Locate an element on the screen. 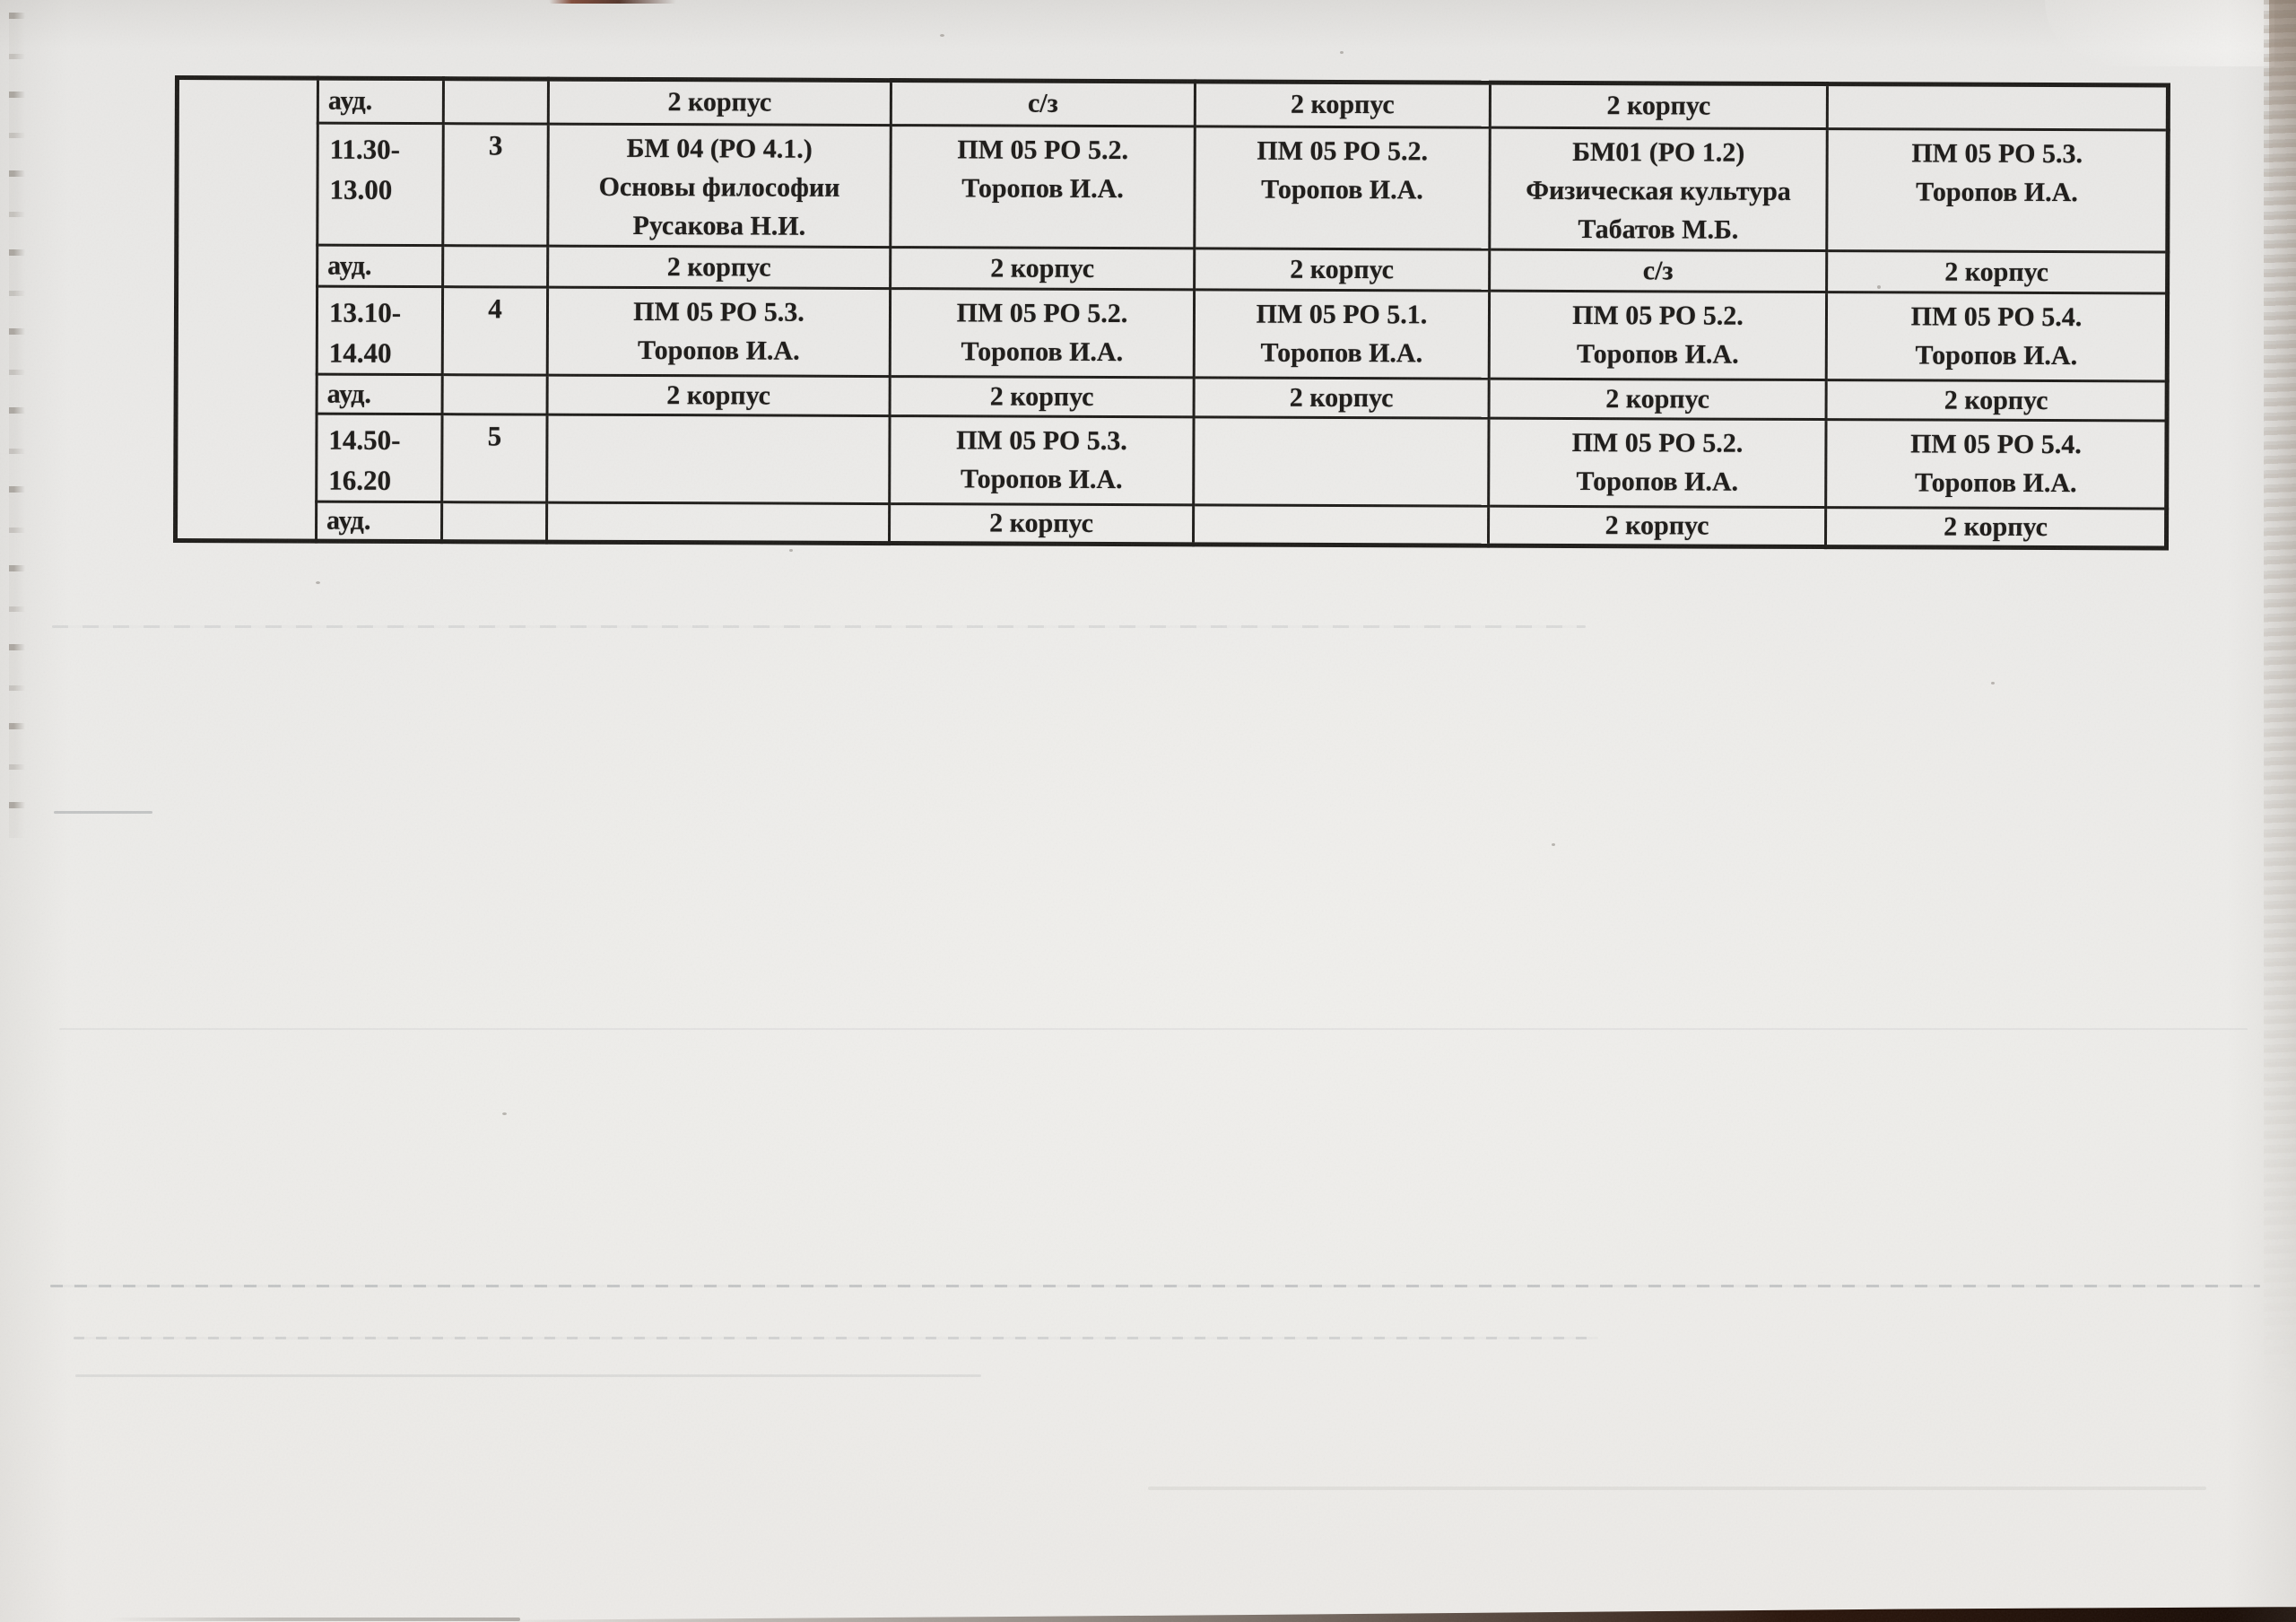 This screenshot has width=2296, height=1622. time-line: 13.00 is located at coordinates (361, 189).